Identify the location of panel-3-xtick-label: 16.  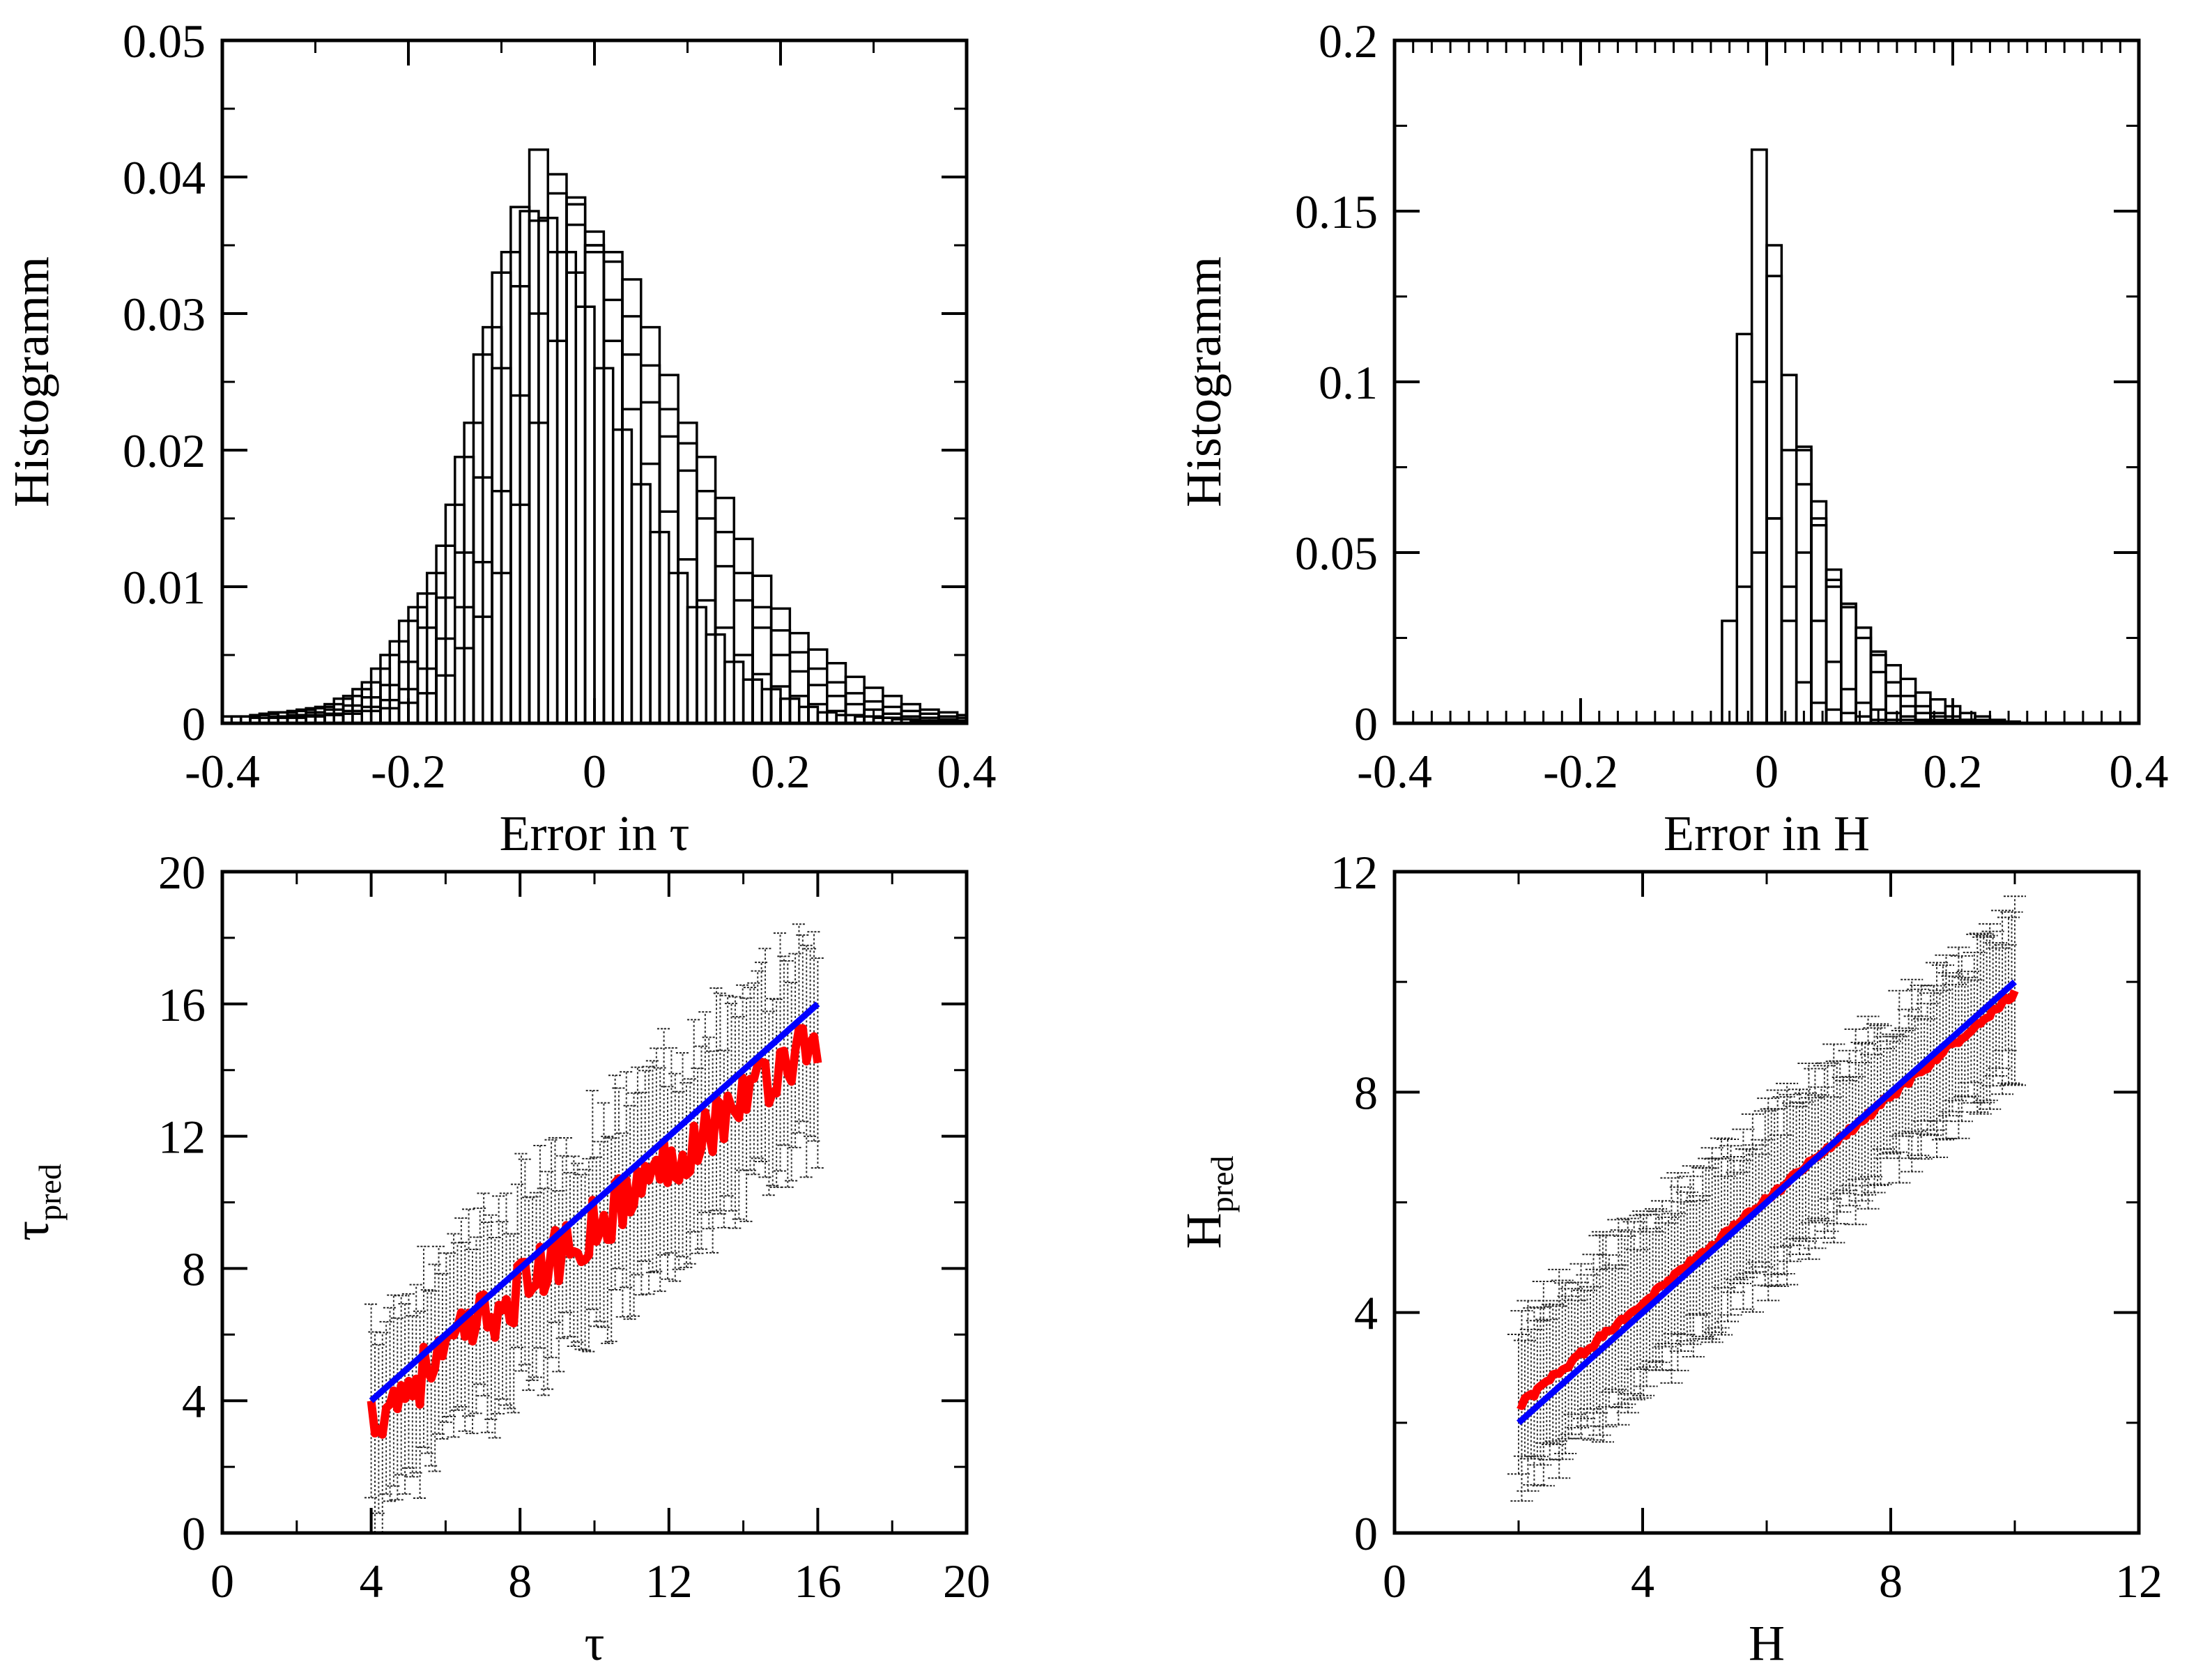
(817, 1582).